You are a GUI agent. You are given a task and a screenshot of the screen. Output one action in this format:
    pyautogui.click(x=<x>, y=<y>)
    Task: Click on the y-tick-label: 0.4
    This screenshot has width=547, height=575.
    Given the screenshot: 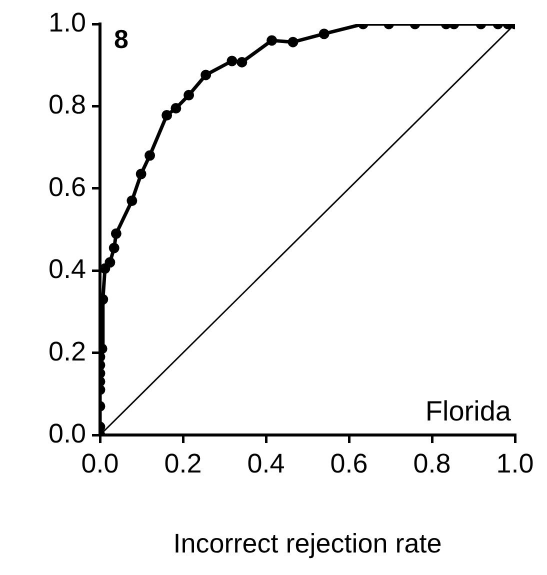 What is the action you would take?
    pyautogui.click(x=67, y=269)
    